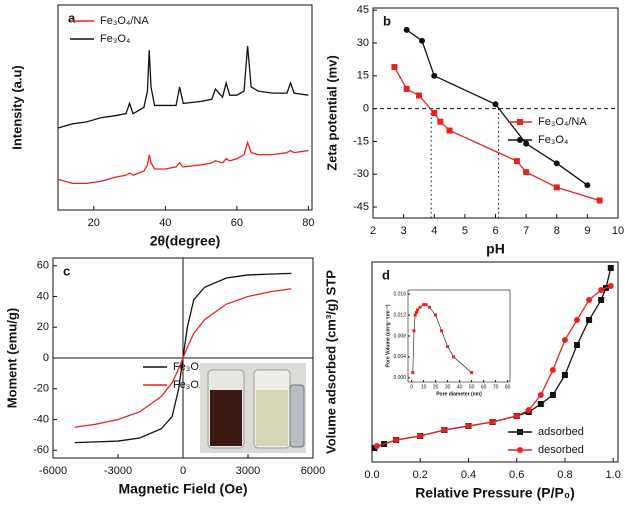 Image resolution: width=625 pixels, height=507 pixels. Describe the element at coordinates (43, 266) in the screenshot. I see `y-tick-label: 60` at that location.